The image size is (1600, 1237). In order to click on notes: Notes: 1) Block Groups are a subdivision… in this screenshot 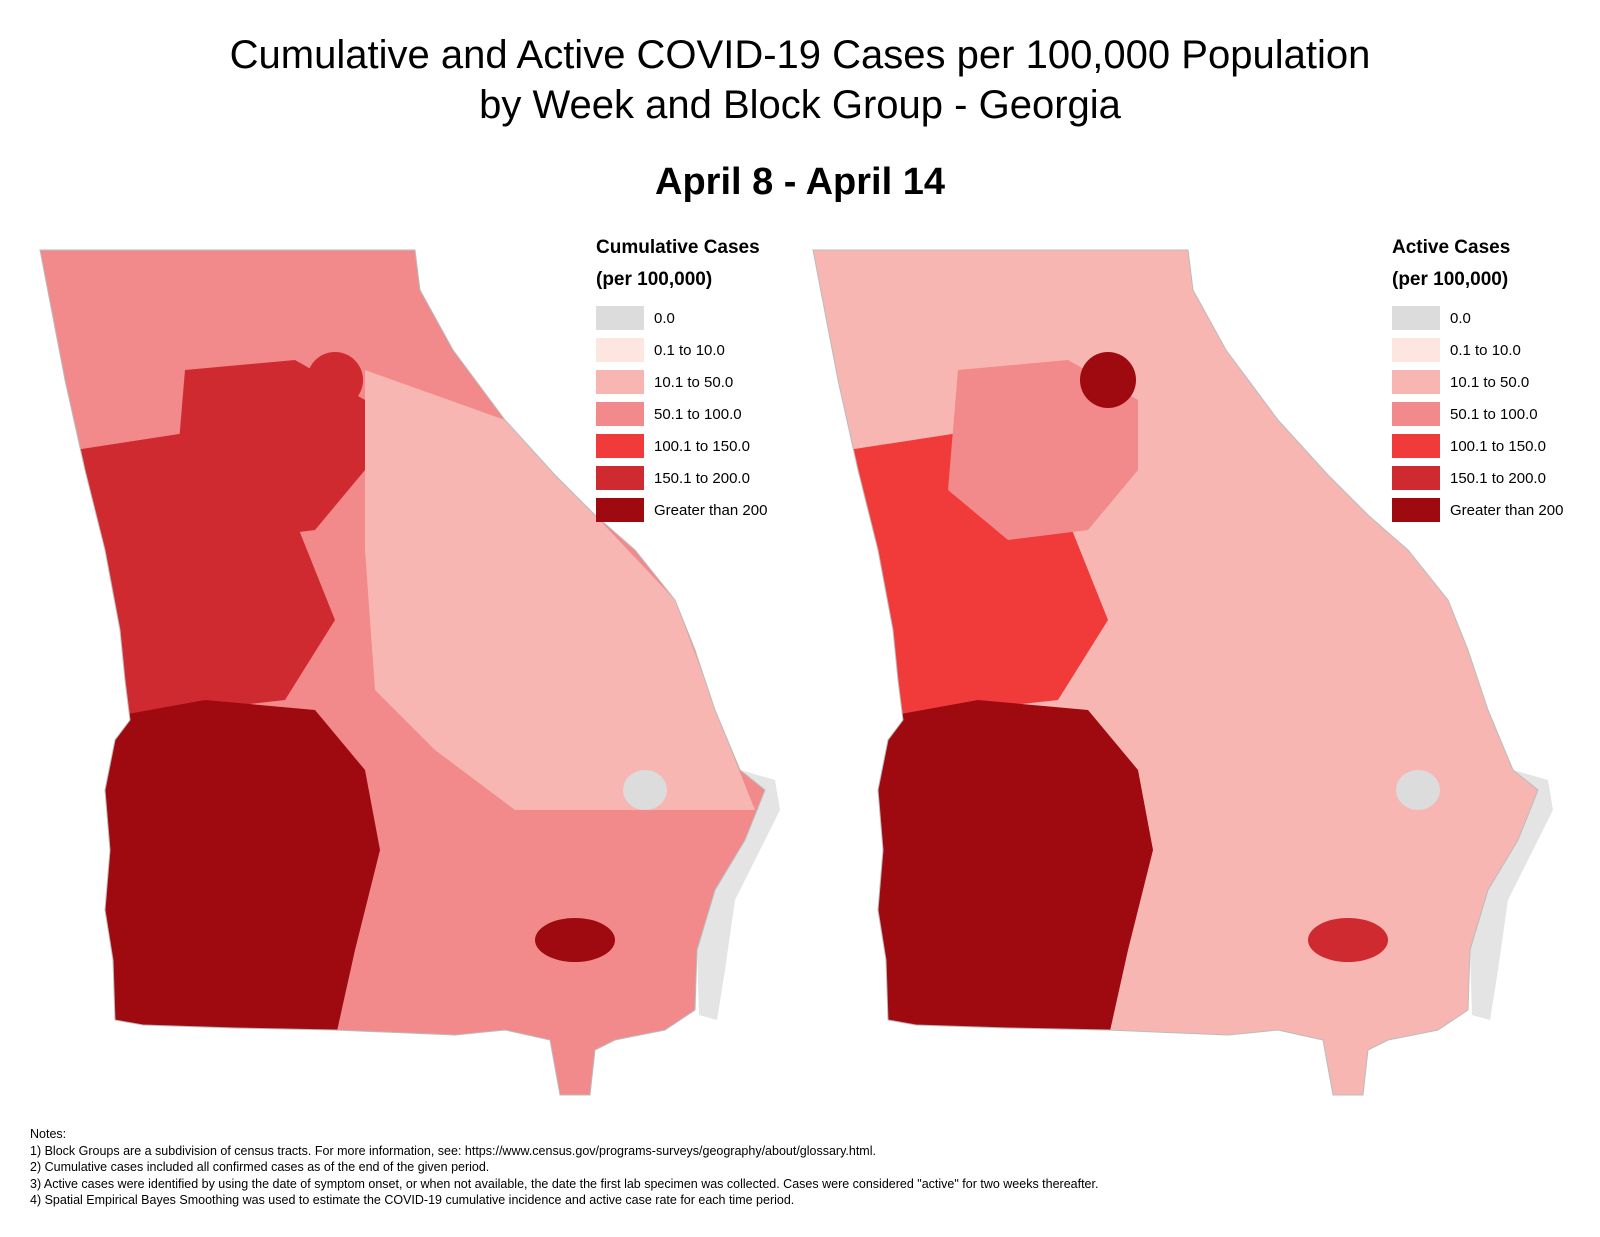, I will do `click(800, 1167)`.